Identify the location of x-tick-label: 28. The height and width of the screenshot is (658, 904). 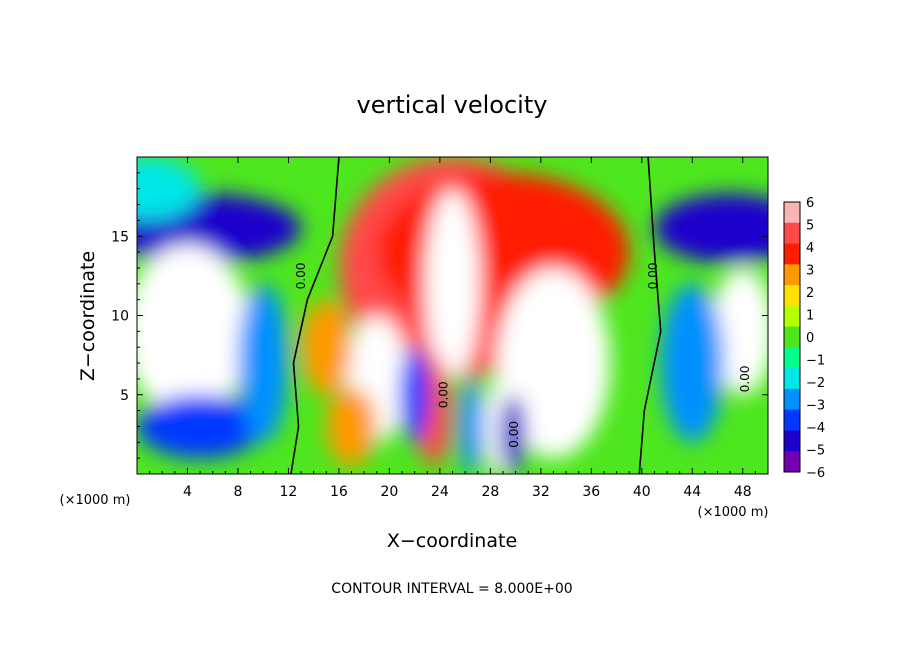
(490, 492).